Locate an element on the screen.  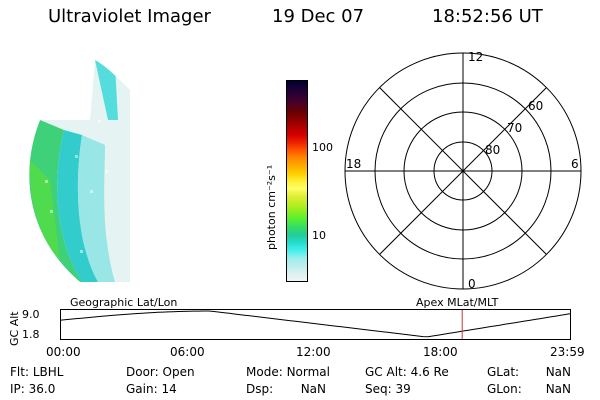
status-seq: Seq: 39 is located at coordinates (388, 389).